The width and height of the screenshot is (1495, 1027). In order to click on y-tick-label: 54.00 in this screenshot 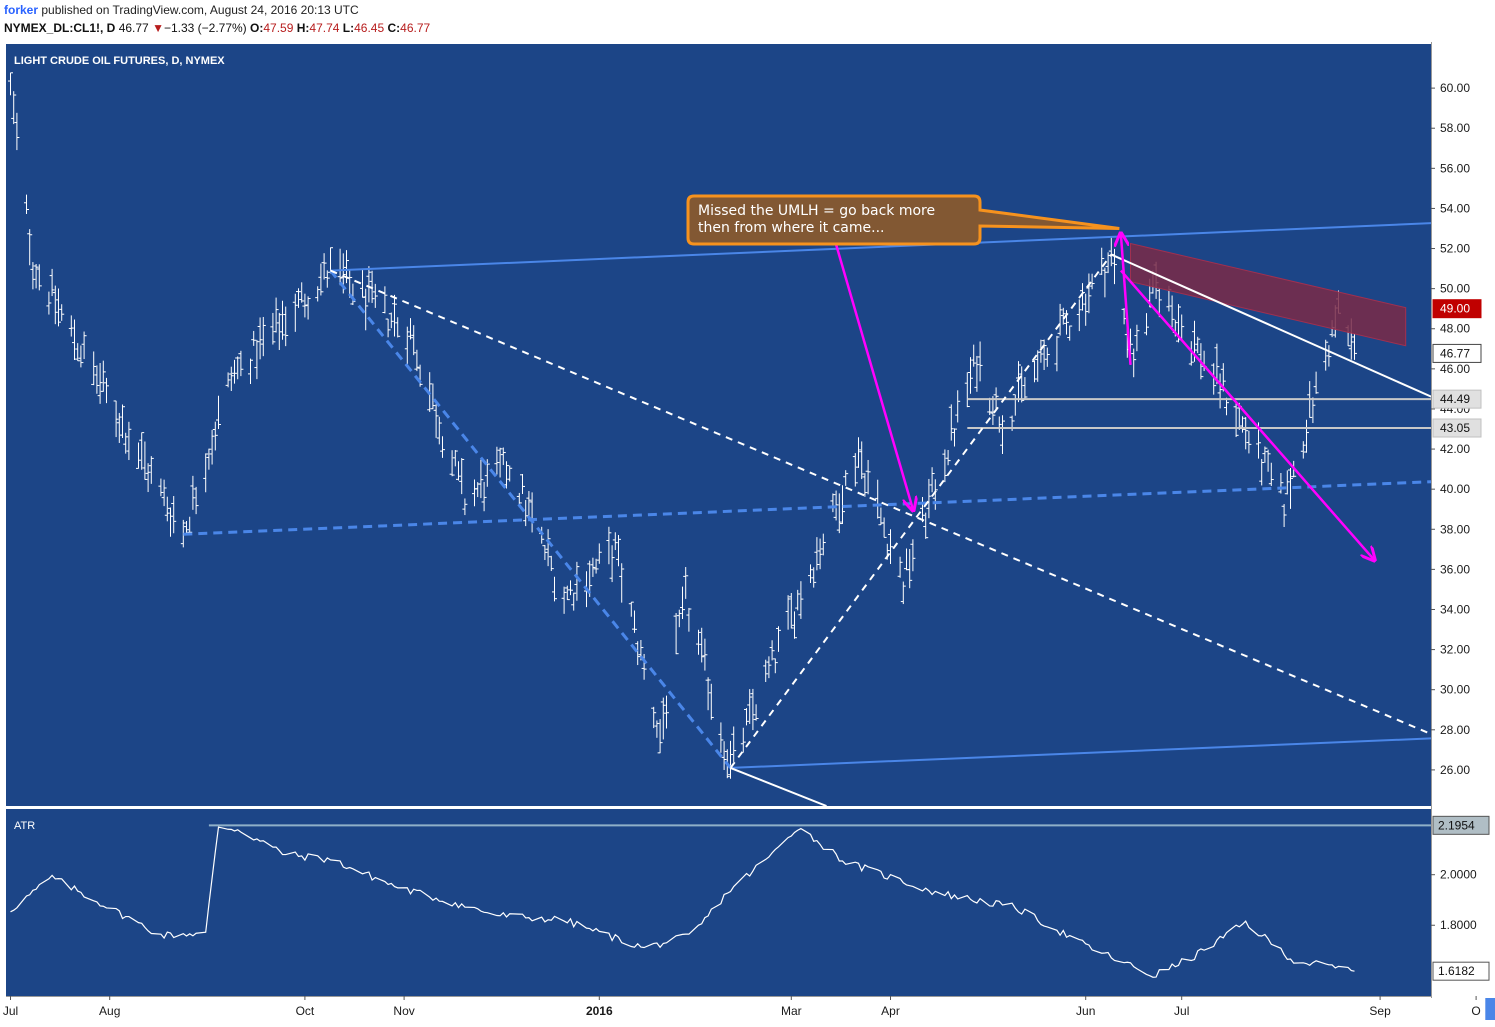, I will do `click(1455, 208)`.